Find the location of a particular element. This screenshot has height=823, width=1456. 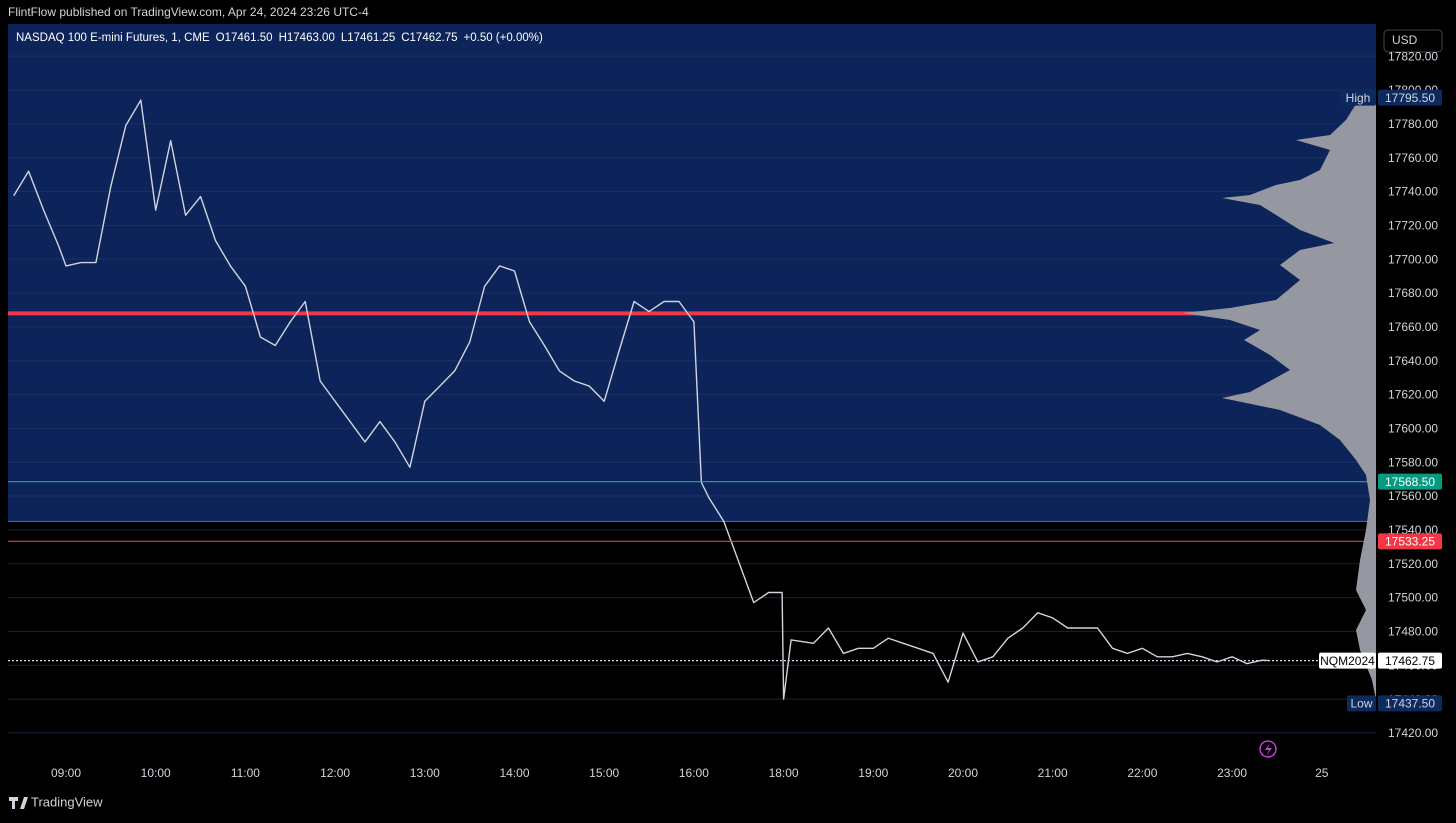

x-tick-label: 09:00 is located at coordinates (66, 773).